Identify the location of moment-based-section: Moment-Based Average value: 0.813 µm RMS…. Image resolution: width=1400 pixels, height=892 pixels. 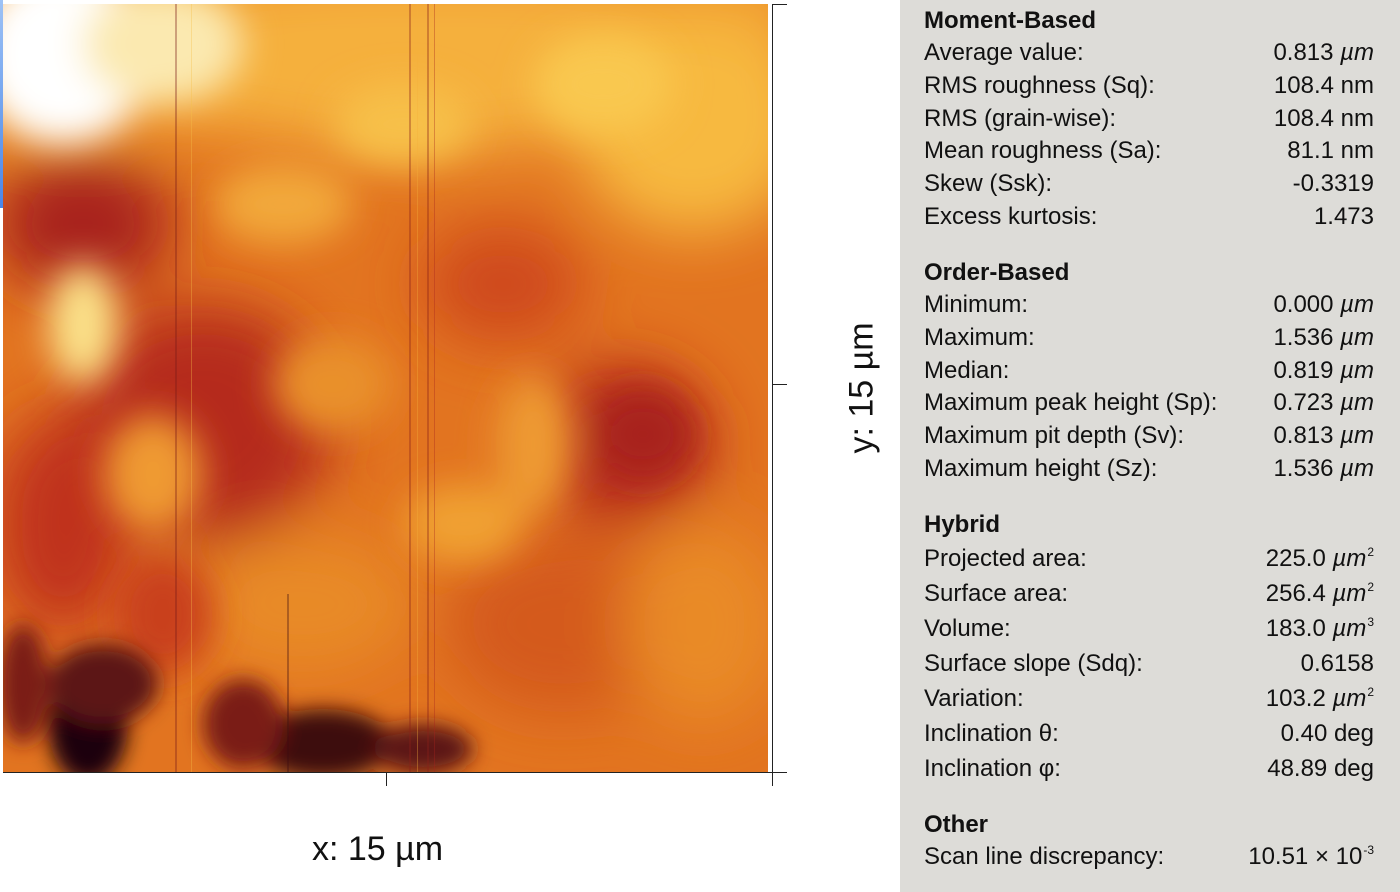
(1149, 119).